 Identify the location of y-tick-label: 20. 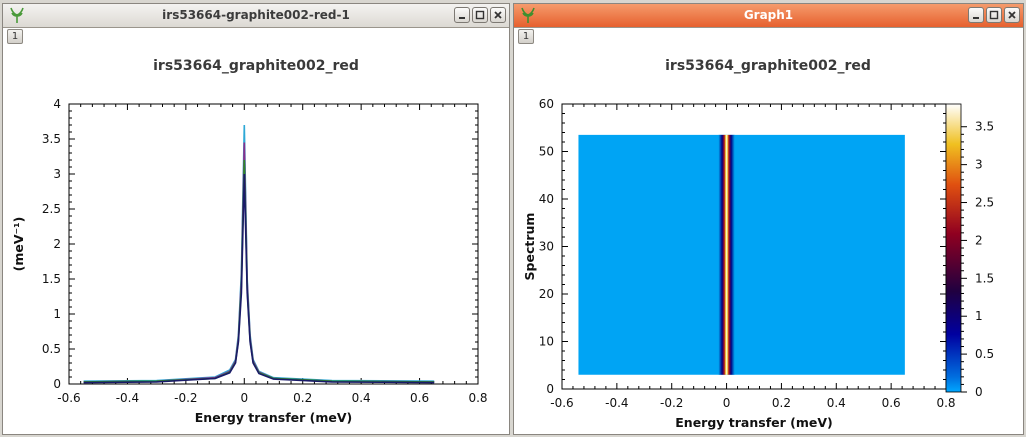
(546, 294).